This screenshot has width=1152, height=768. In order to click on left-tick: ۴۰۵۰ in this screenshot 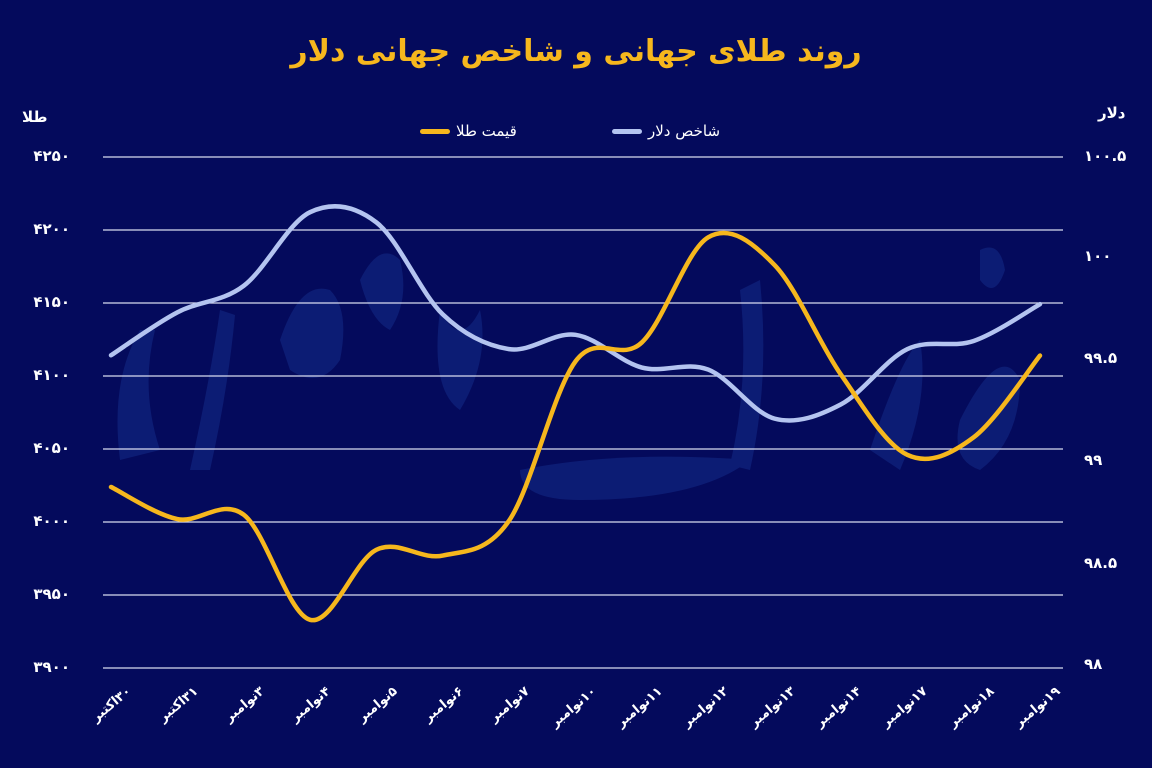, I will do `click(51, 448)`.